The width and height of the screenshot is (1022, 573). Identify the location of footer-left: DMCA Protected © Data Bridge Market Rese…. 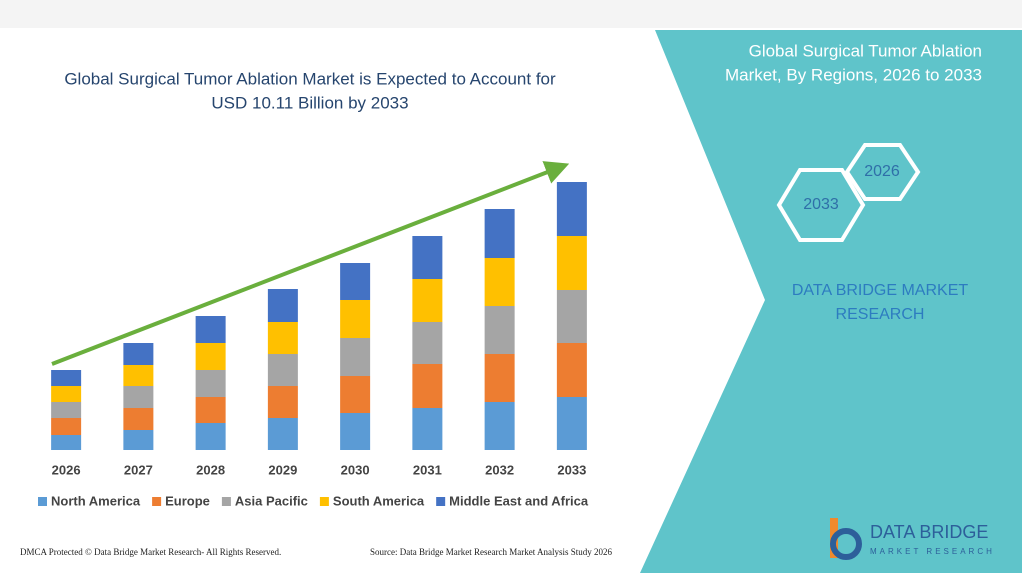
(150, 552).